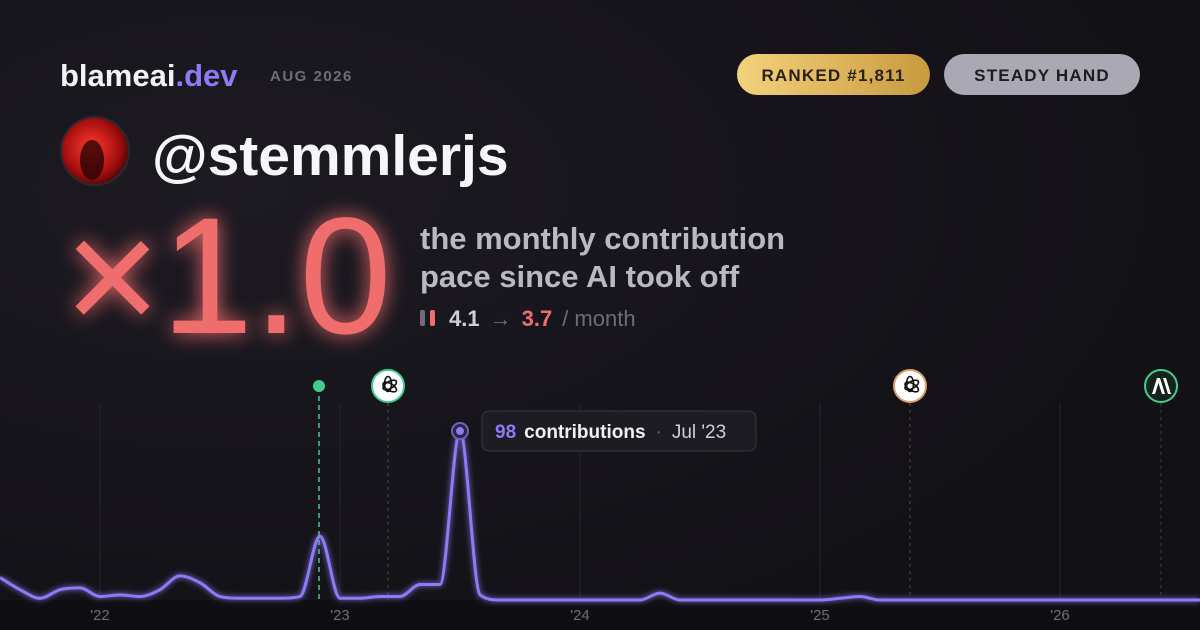 This screenshot has width=1200, height=630. What do you see at coordinates (92, 160) in the screenshot?
I see `avatar-figure` at bounding box center [92, 160].